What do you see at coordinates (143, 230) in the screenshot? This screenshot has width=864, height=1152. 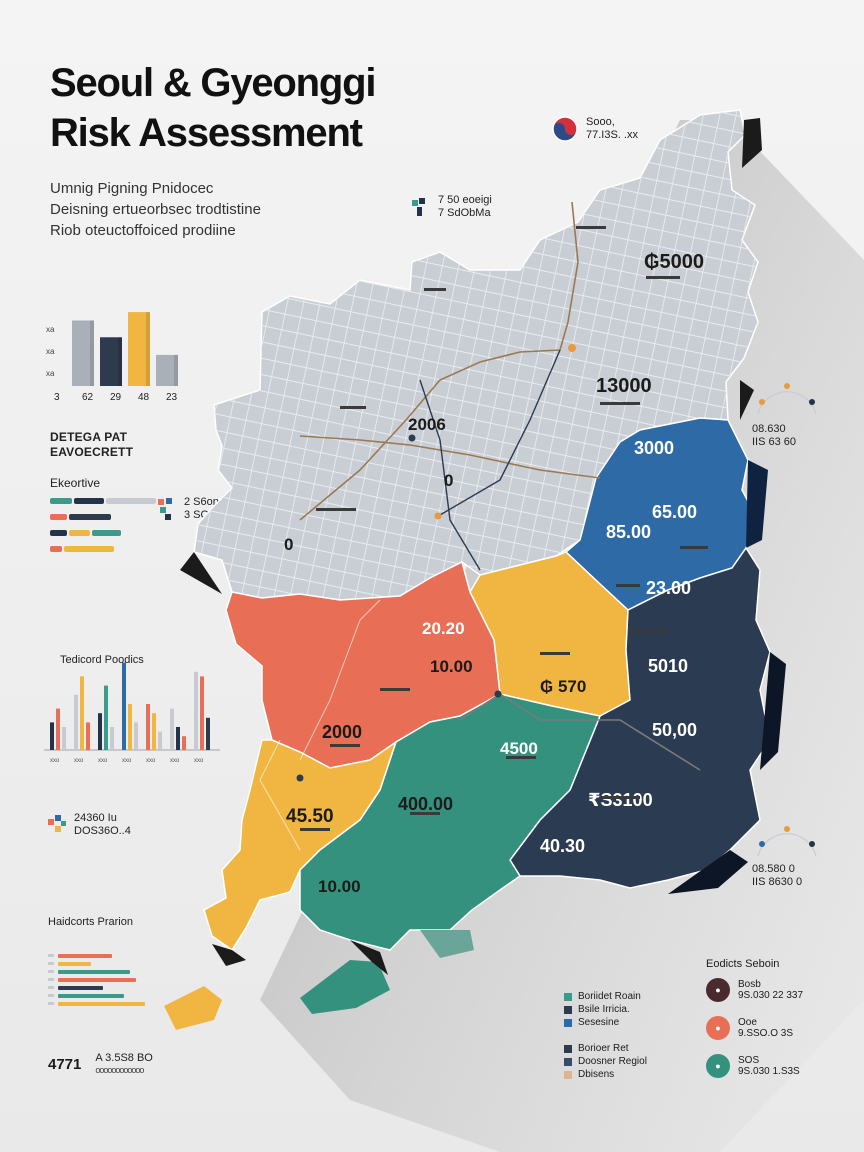 I see `subtitle-line-3: Riob oteuctoffoiced prodiine` at bounding box center [143, 230].